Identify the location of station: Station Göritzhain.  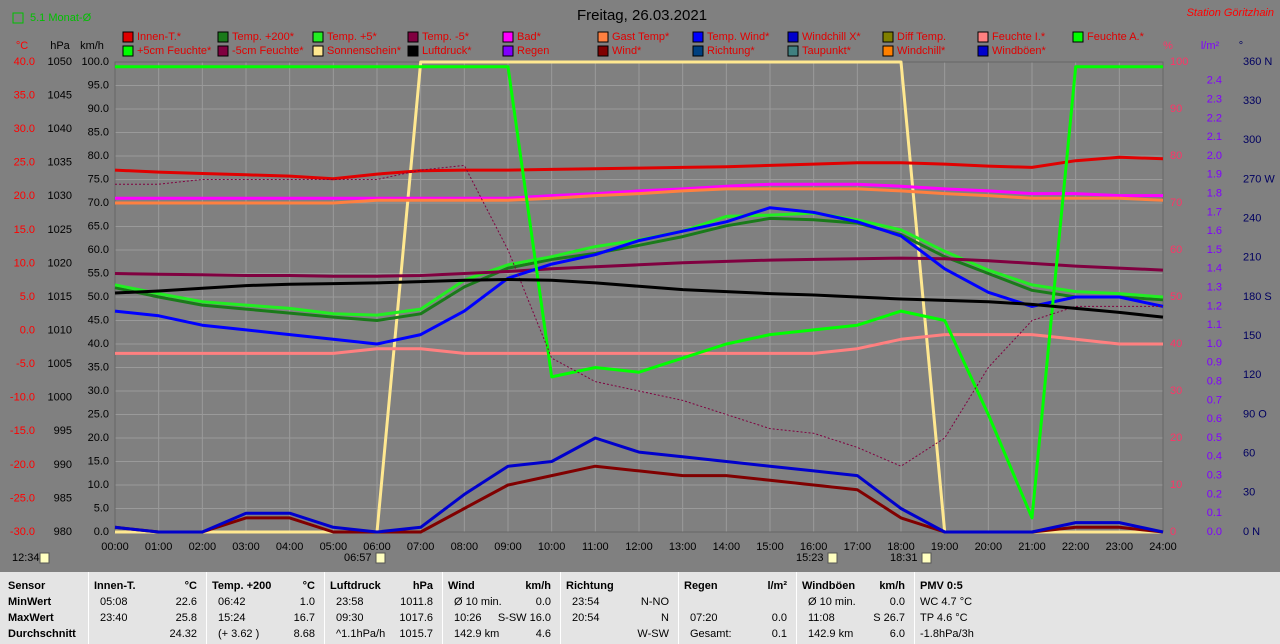
(1230, 13).